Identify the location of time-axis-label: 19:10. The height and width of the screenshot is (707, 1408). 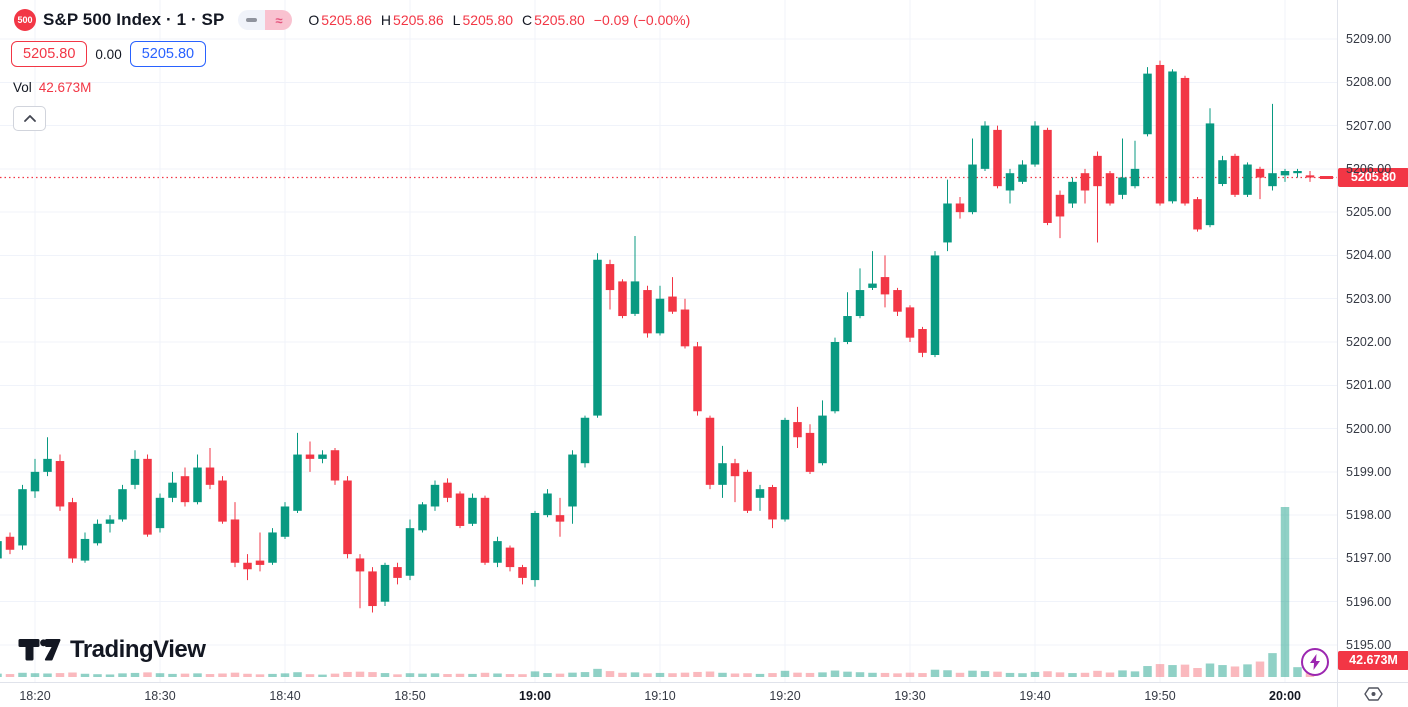
(660, 696).